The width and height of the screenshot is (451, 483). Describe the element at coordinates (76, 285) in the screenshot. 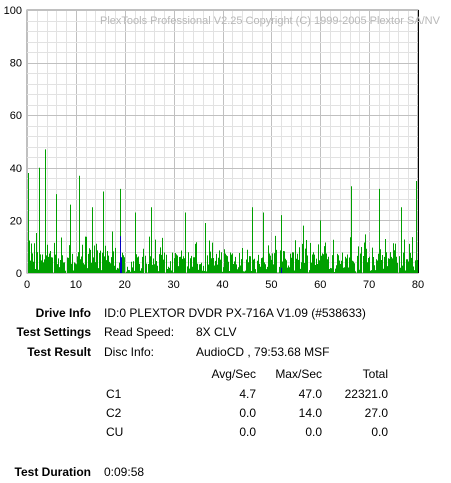

I see `x-tick-label: 10` at that location.